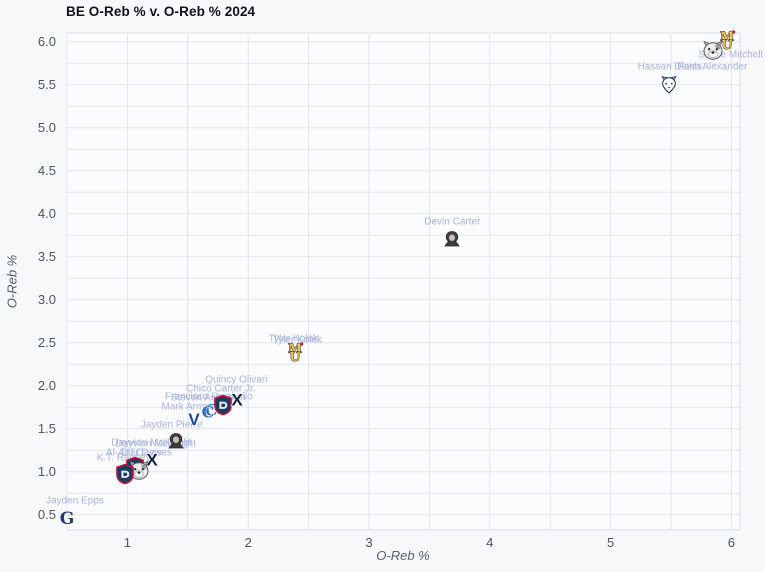 The image size is (765, 572). I want to click on y-axis-title: O-Reb %, so click(12, 281).